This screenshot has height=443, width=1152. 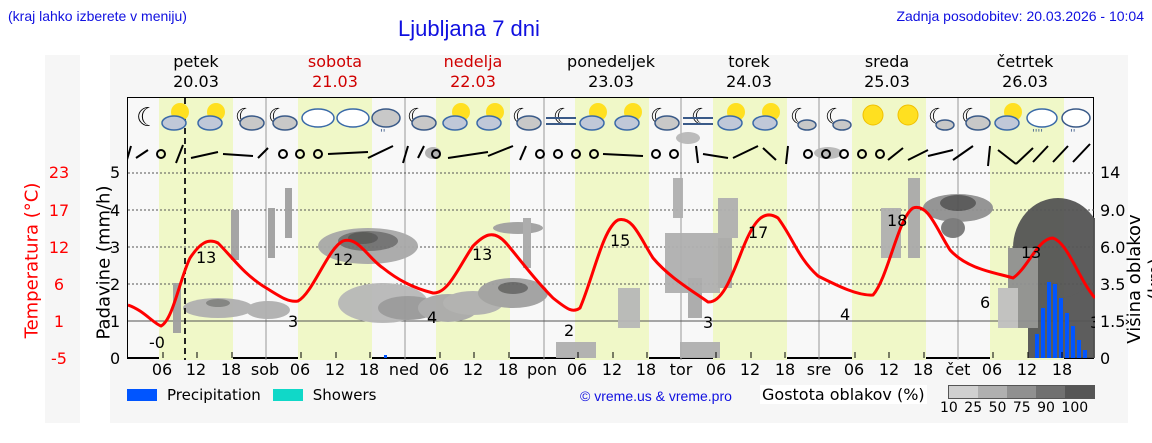 I want to click on precip-tick: 5, so click(x=115, y=172).